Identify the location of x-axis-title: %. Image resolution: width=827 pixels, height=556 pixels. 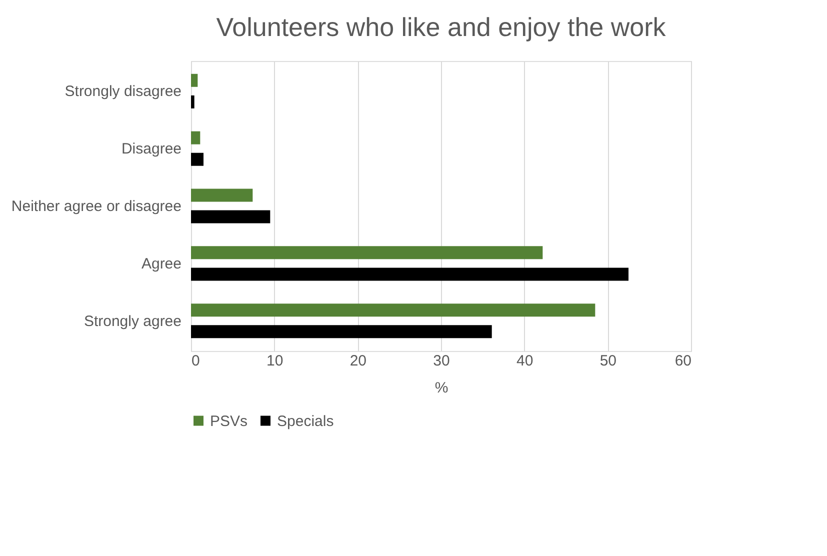
(441, 388).